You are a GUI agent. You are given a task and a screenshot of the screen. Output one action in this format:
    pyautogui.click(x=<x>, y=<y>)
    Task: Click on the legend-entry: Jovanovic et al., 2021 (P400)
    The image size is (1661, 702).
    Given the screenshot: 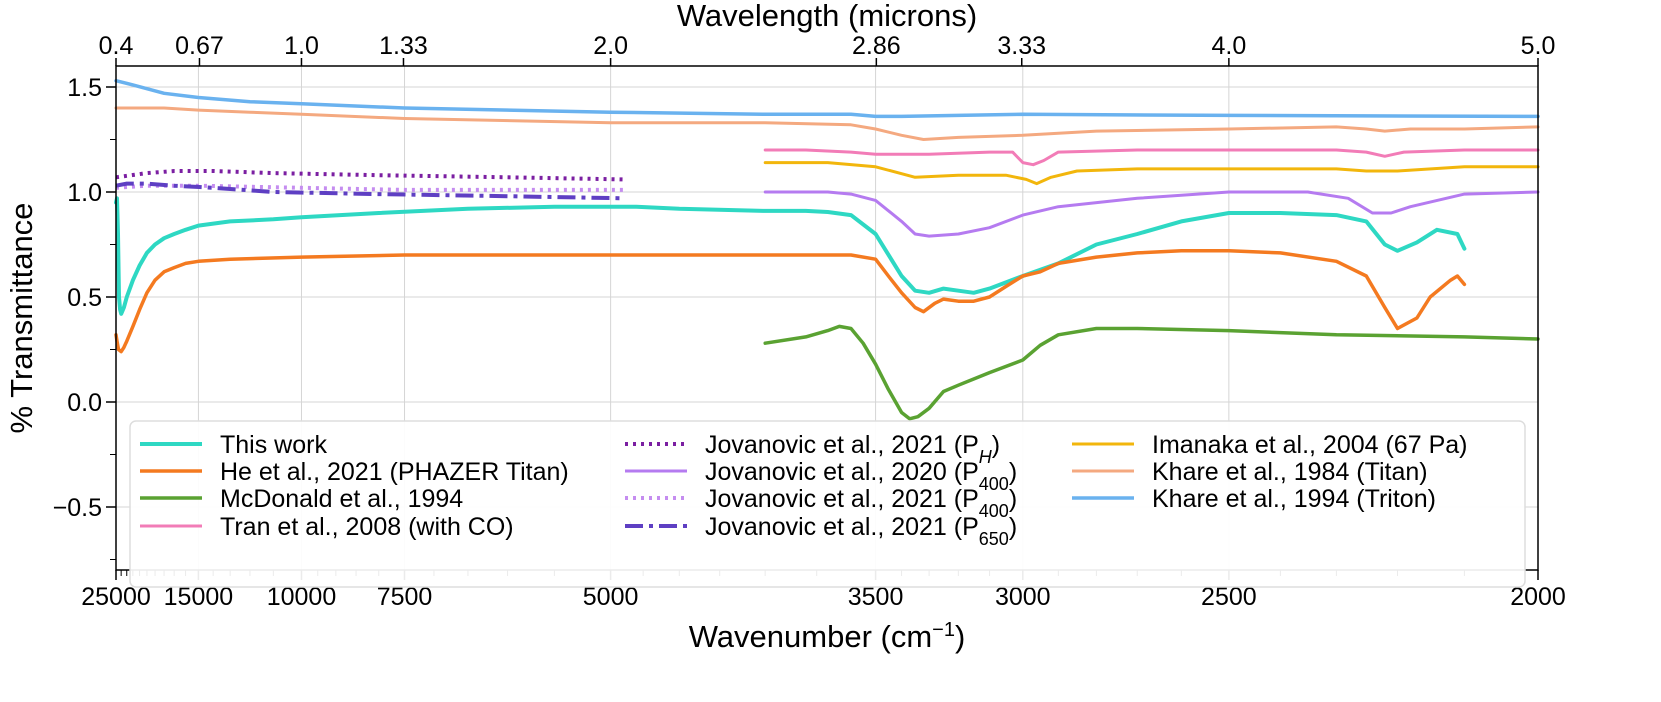 What is the action you would take?
    pyautogui.click(x=861, y=503)
    